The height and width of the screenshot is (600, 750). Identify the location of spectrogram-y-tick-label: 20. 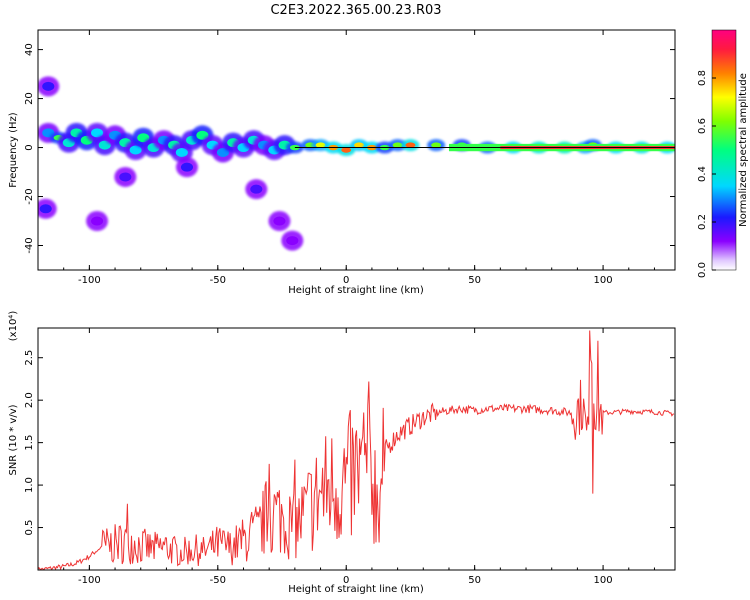
(29, 98).